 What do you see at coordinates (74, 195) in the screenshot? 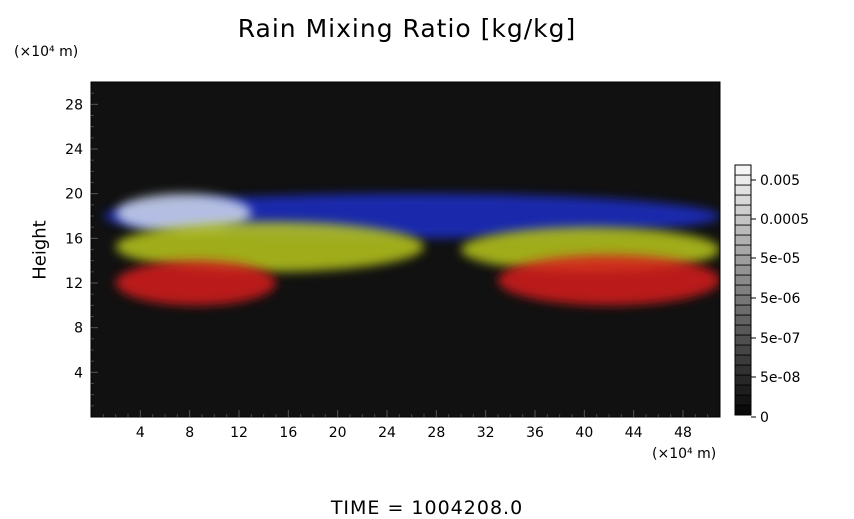
I see `y-tick-label: 20` at bounding box center [74, 195].